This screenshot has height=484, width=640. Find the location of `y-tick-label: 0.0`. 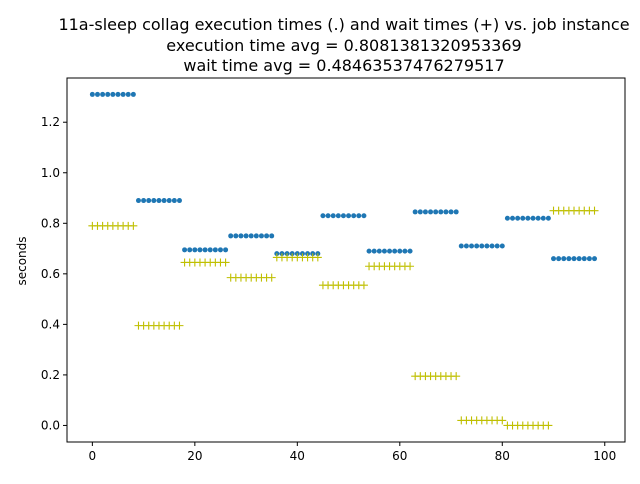

y-tick-label: 0.0 is located at coordinates (50, 425).